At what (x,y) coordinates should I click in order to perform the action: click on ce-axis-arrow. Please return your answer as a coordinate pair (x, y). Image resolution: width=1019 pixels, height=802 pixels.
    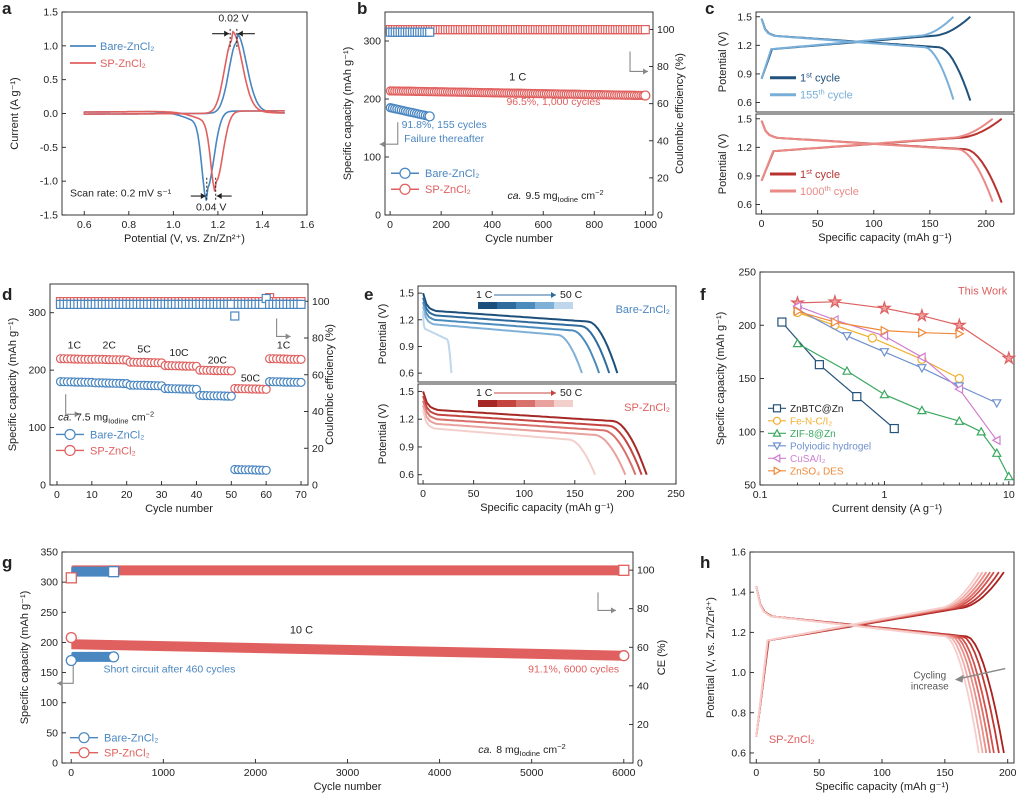
    Looking at the image, I should click on (607, 601).